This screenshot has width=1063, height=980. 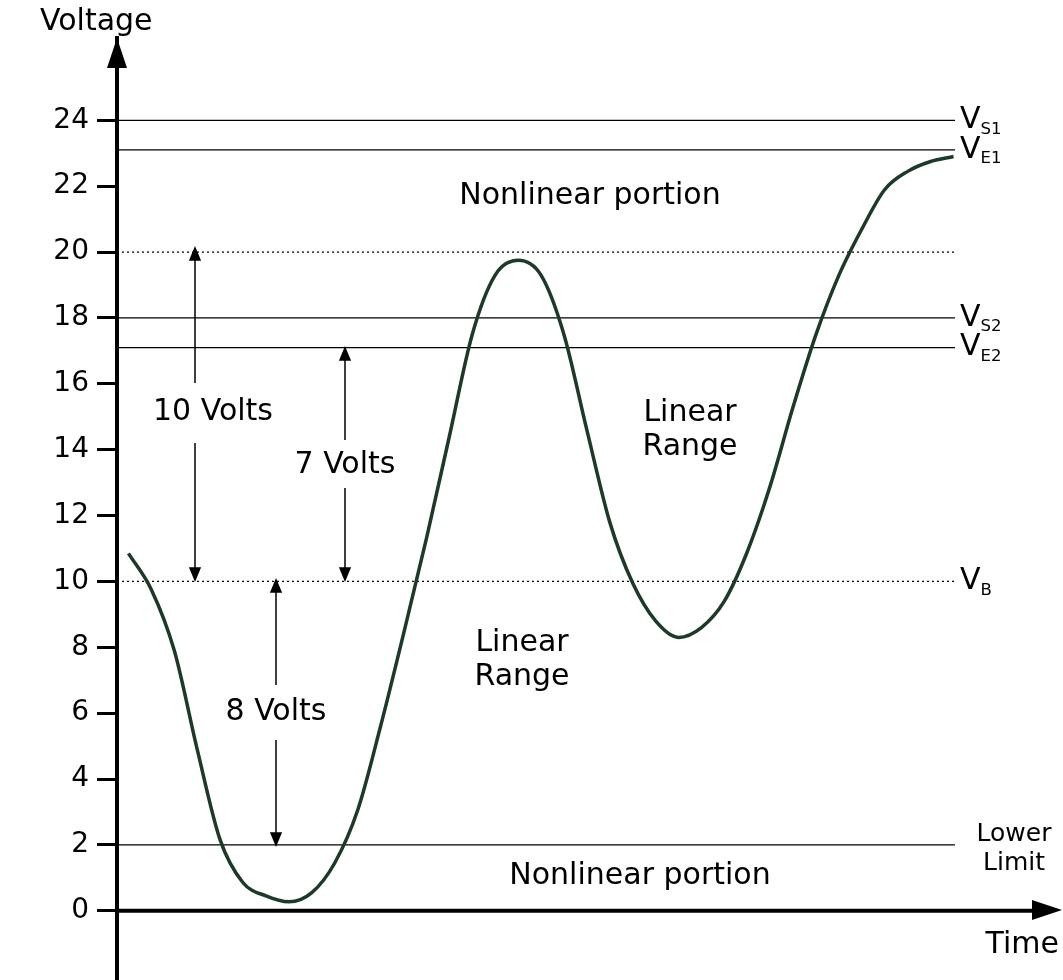 What do you see at coordinates (71, 447) in the screenshot?
I see `y-tick-label: 14` at bounding box center [71, 447].